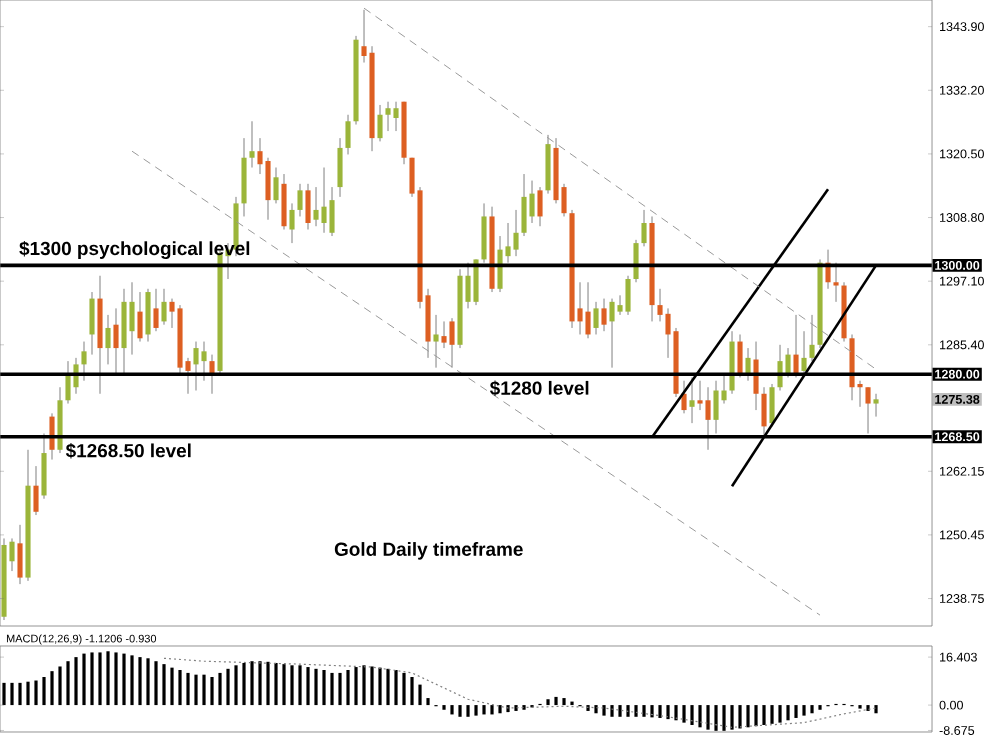 Image resolution: width=1000 pixels, height=750 pixels. I want to click on annotation: $1268.50 level, so click(128, 451).